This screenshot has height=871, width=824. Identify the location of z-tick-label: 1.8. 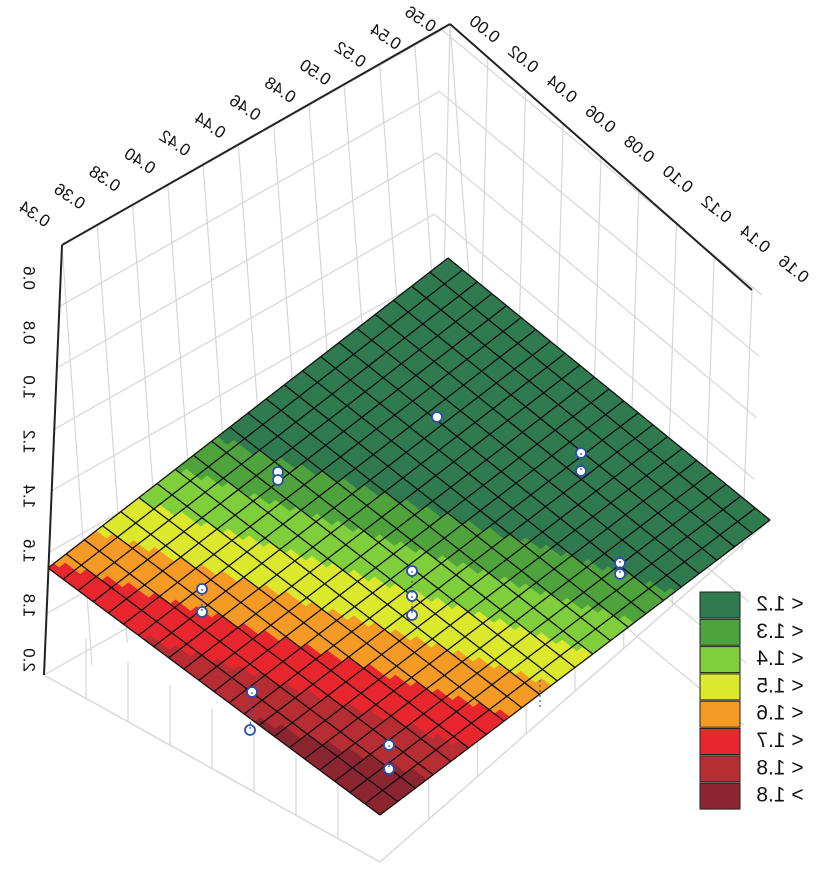
(29, 606).